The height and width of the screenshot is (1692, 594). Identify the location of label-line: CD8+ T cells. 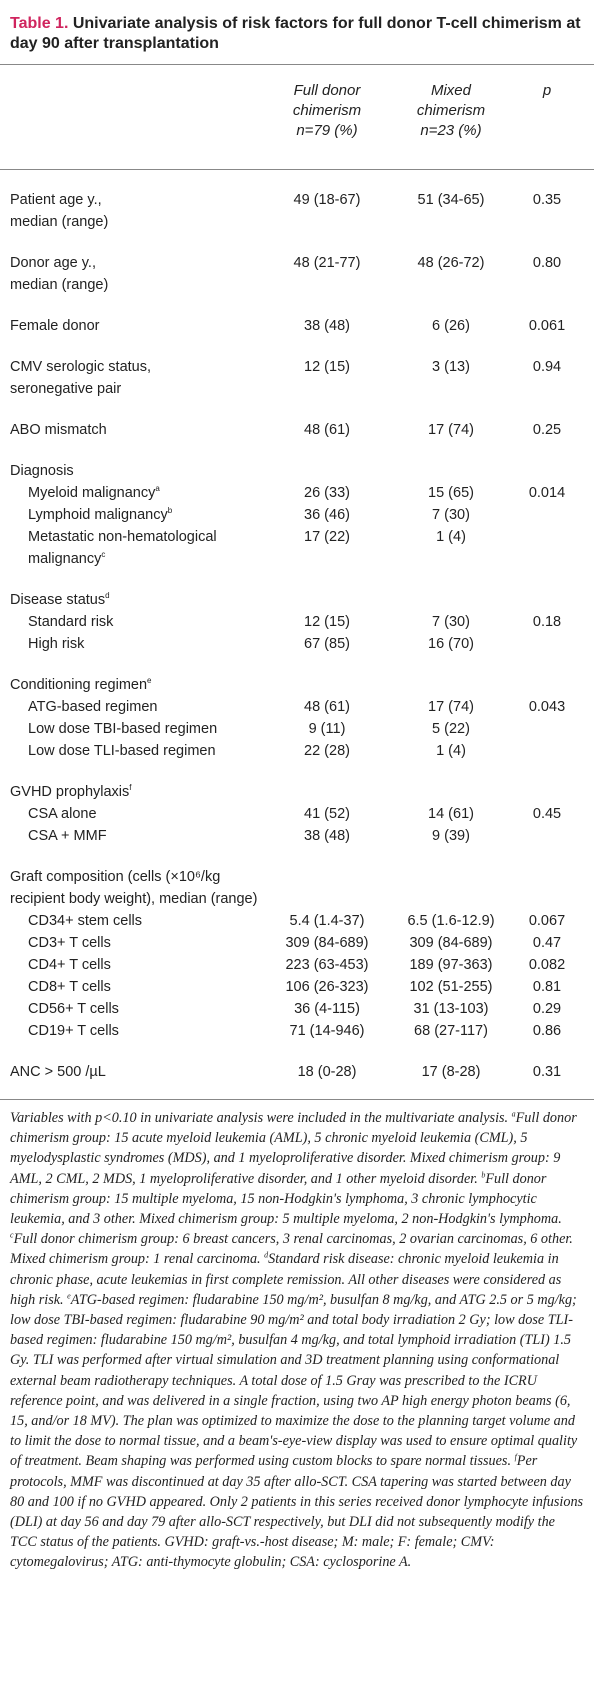
(69, 987).